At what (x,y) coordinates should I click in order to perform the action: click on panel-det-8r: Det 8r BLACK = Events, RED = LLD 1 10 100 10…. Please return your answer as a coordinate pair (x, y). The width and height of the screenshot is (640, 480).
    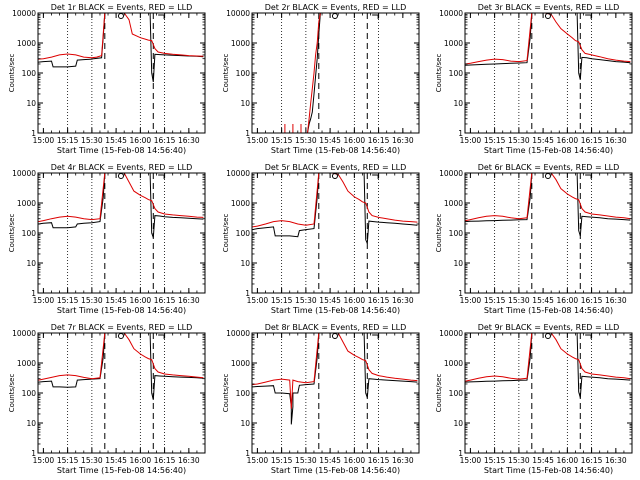
    Looking at the image, I should click on (321, 399).